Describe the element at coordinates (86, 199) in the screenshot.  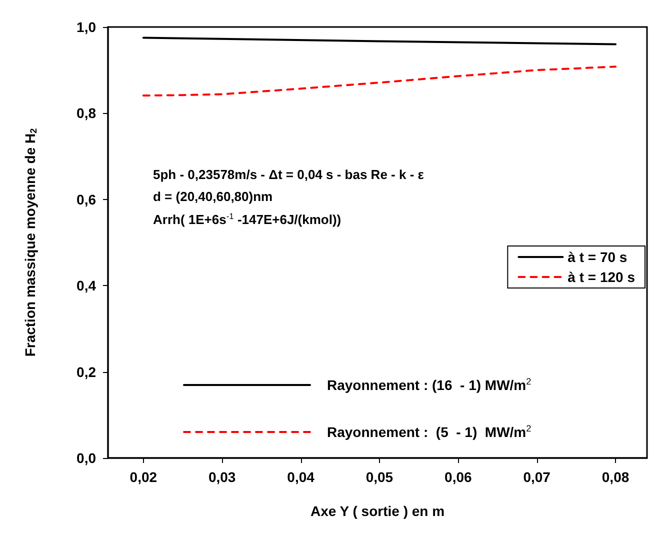
I see `y-tick-label: 0,6` at that location.